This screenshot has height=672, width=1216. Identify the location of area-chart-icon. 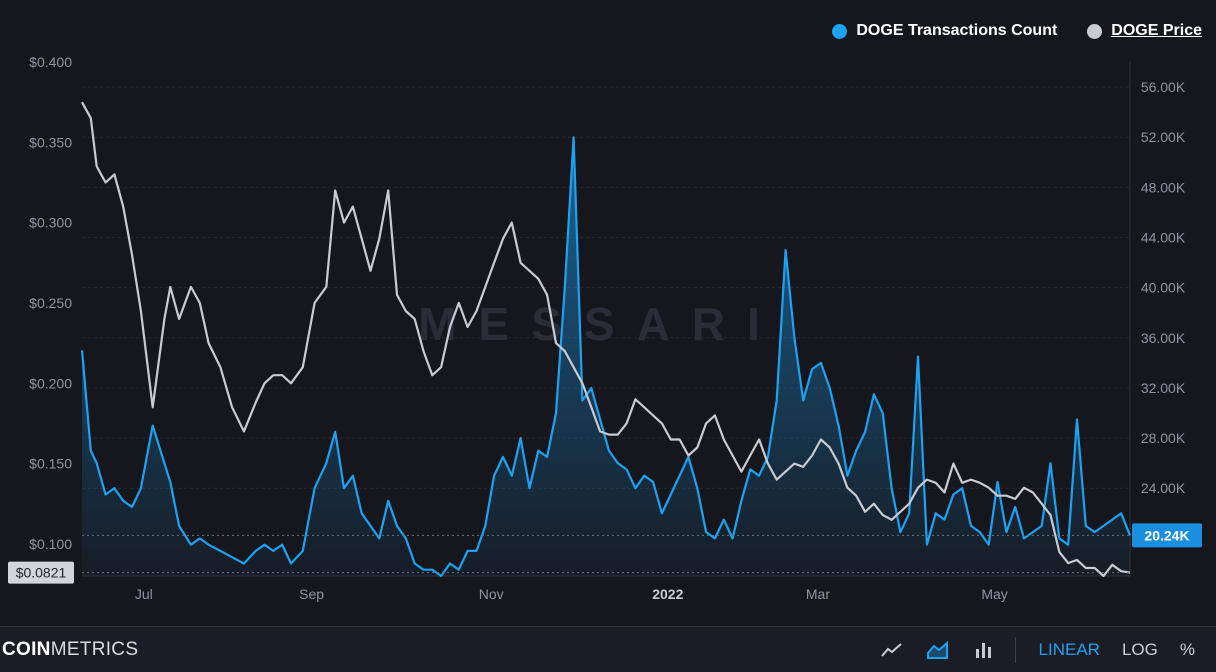
(938, 650).